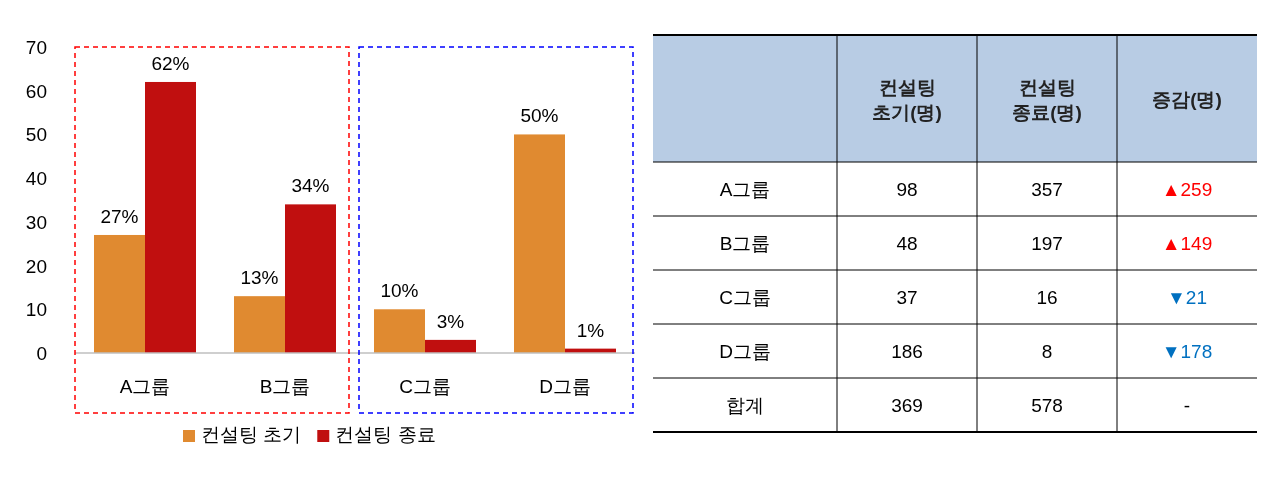 This screenshot has width=1280, height=479. Describe the element at coordinates (41, 353) in the screenshot. I see `y-tick-label: 0` at that location.